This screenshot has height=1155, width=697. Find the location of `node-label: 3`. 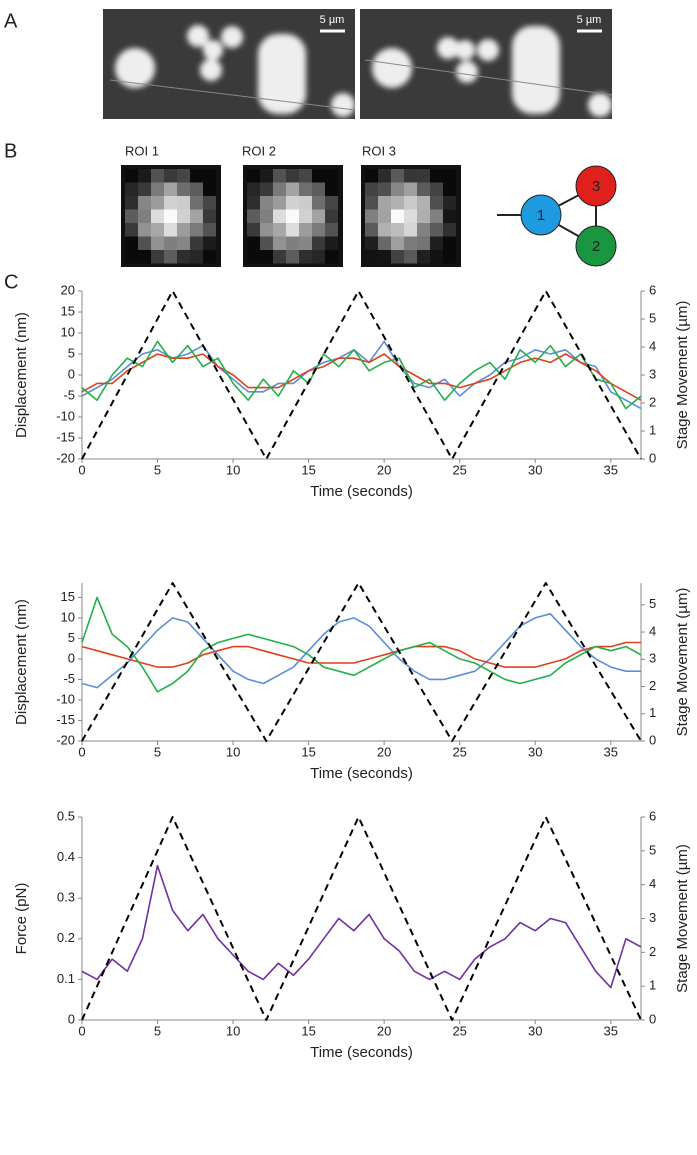

node-label: 3 is located at coordinates (596, 186).